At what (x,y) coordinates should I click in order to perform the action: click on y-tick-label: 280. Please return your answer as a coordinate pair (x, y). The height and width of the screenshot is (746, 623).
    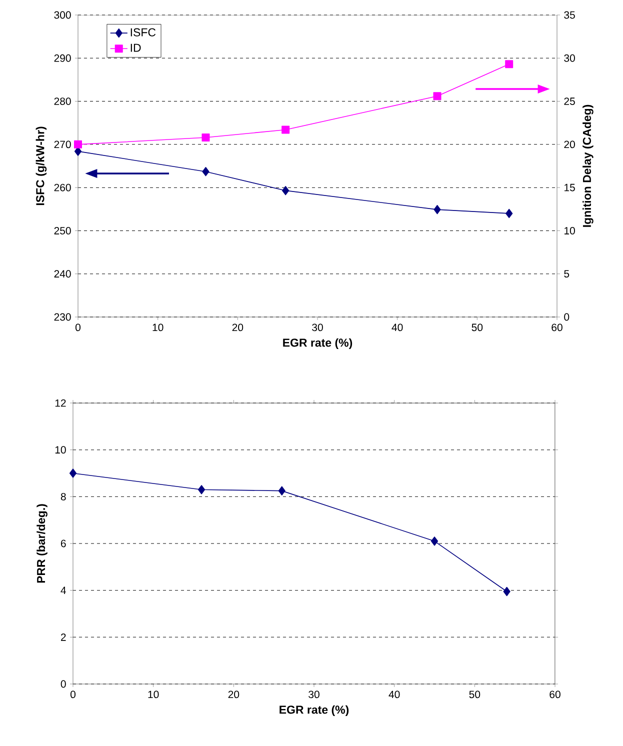
    Looking at the image, I should click on (62, 101).